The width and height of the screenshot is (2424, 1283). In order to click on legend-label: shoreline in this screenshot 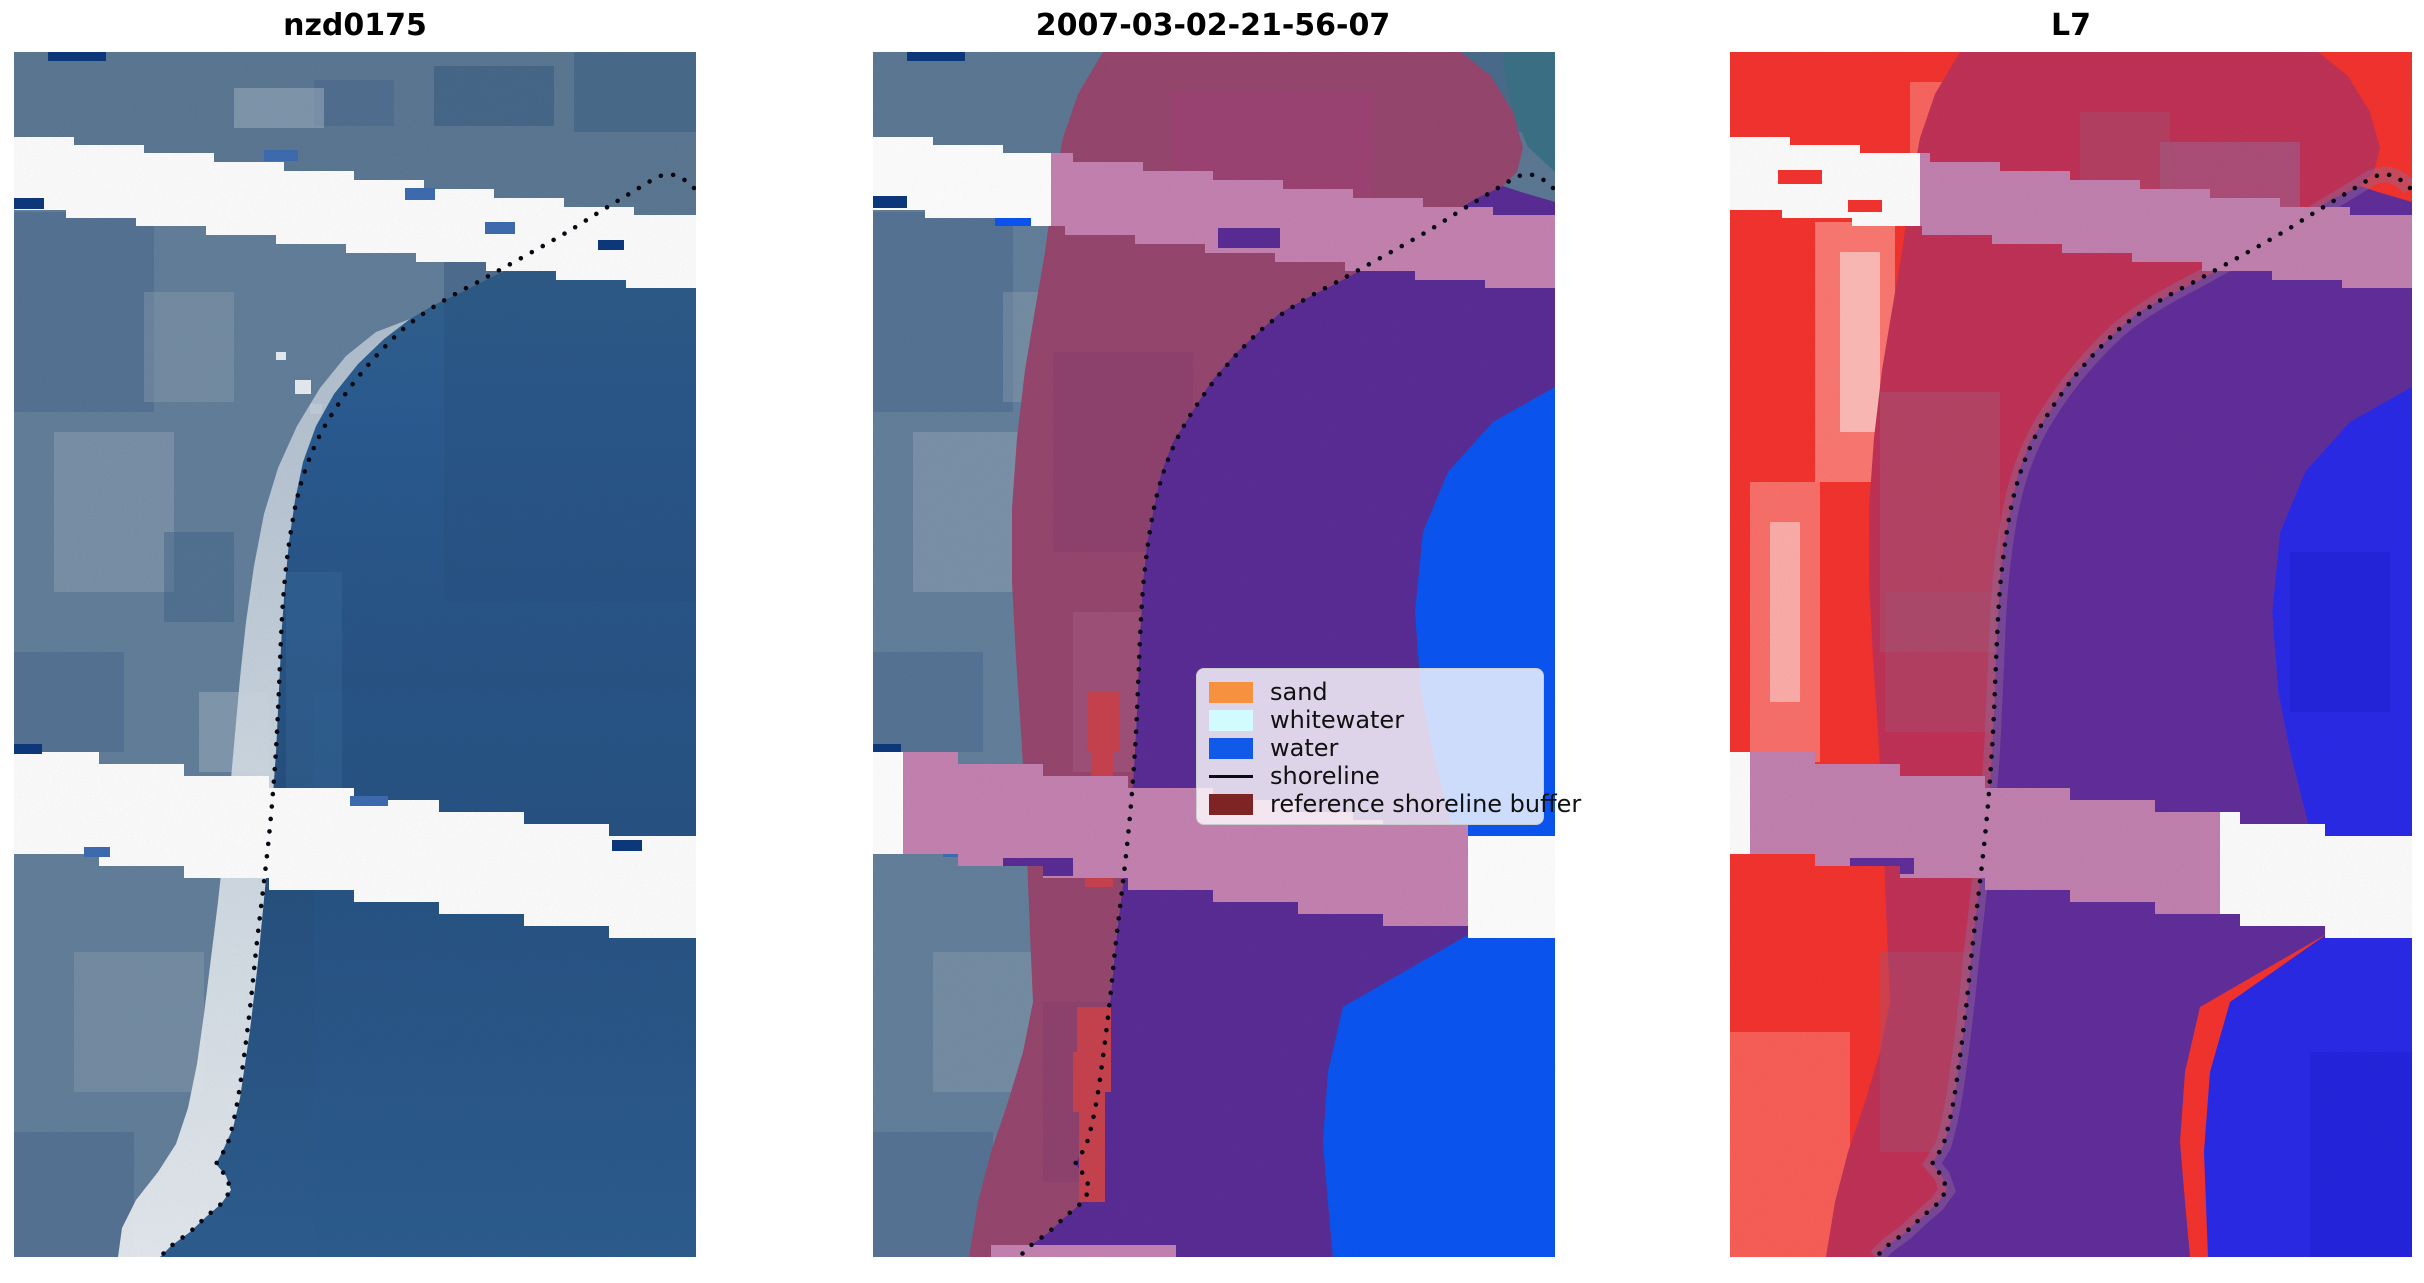, I will do `click(1325, 776)`.